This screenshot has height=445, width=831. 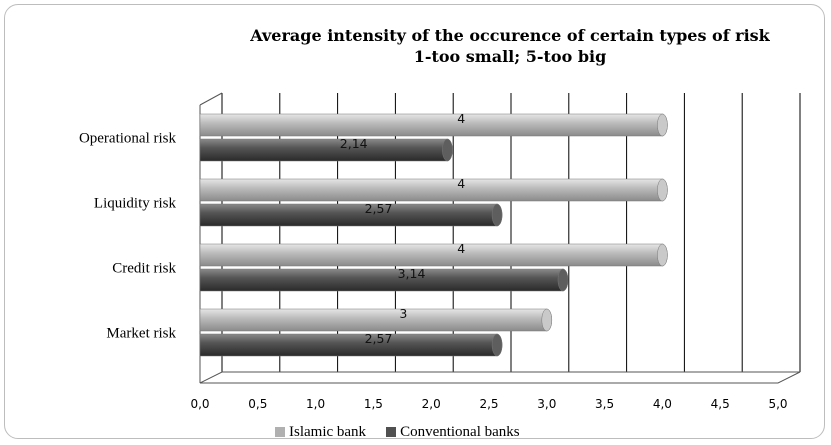 I want to click on category-label-2: Credit risk, so click(x=144, y=269).